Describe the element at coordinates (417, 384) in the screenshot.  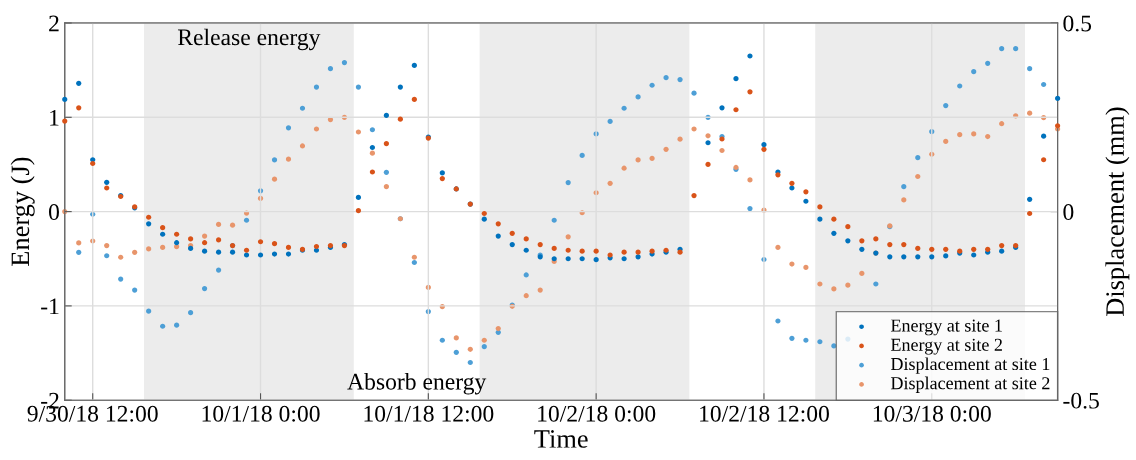
I see `annotation: Absorb energy` at that location.